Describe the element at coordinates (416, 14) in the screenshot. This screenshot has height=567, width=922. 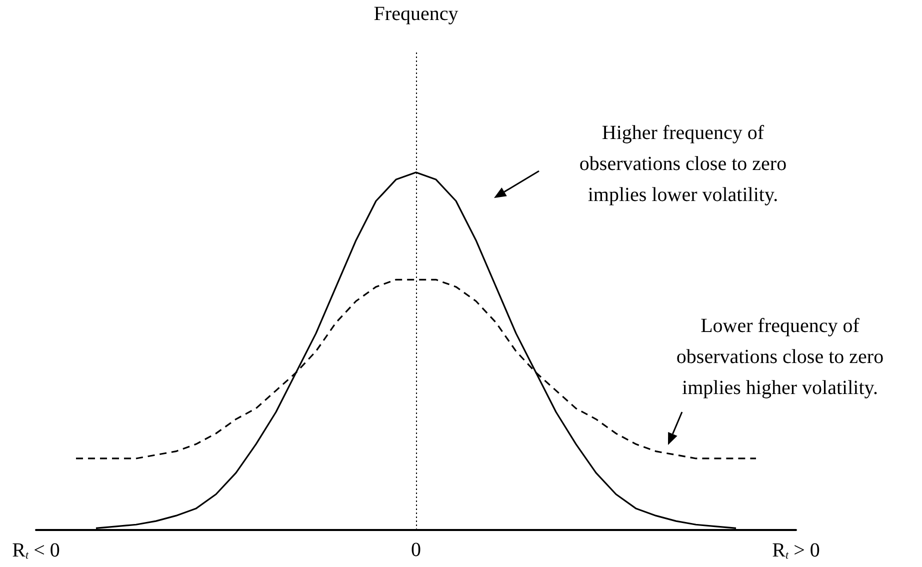
I see `text: Frequency` at that location.